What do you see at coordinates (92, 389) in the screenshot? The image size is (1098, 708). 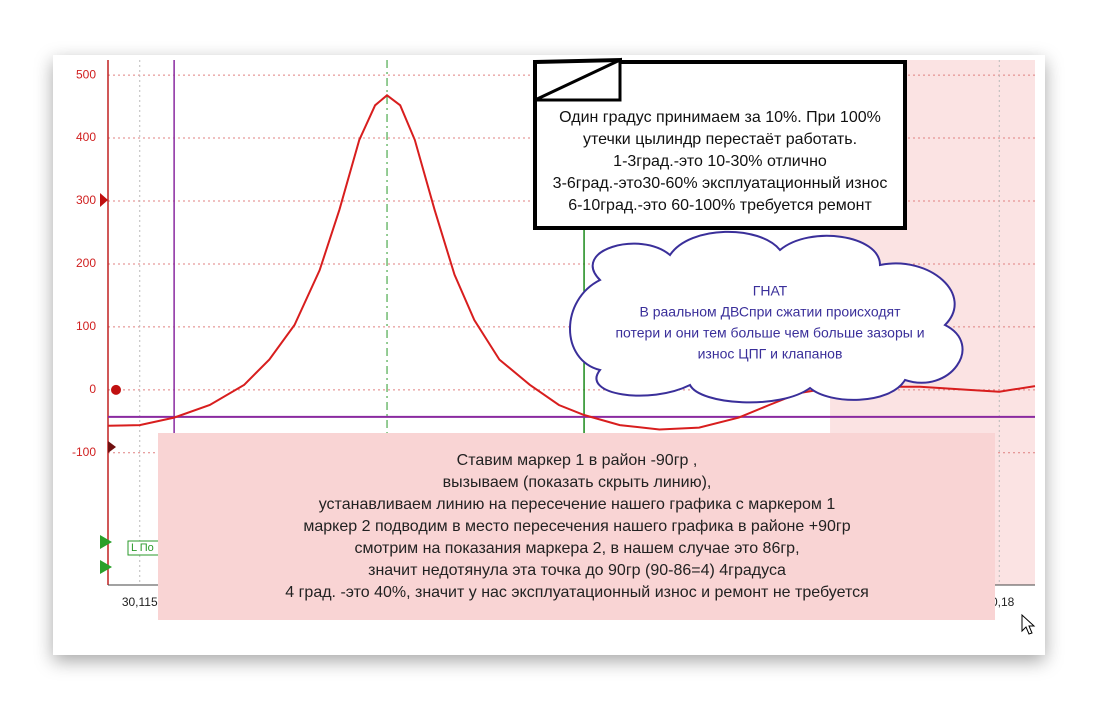 I see `y-tick-label: 0` at bounding box center [92, 389].